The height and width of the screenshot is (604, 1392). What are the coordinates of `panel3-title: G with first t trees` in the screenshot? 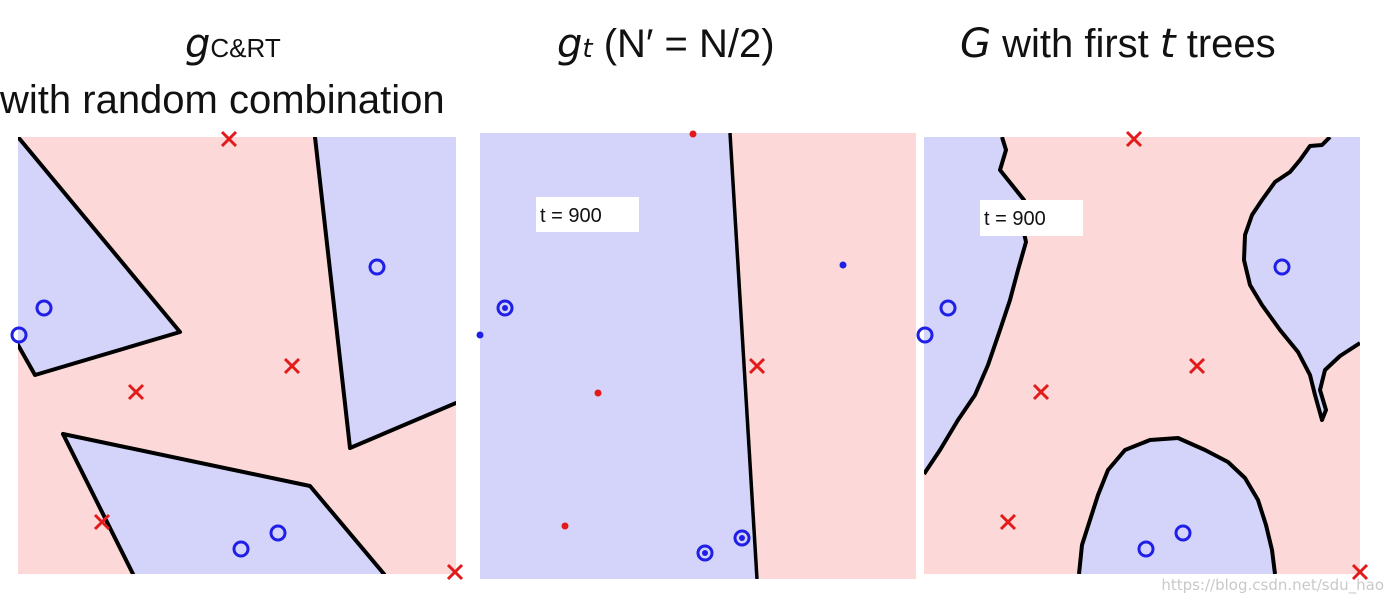 It's located at (1118, 44).